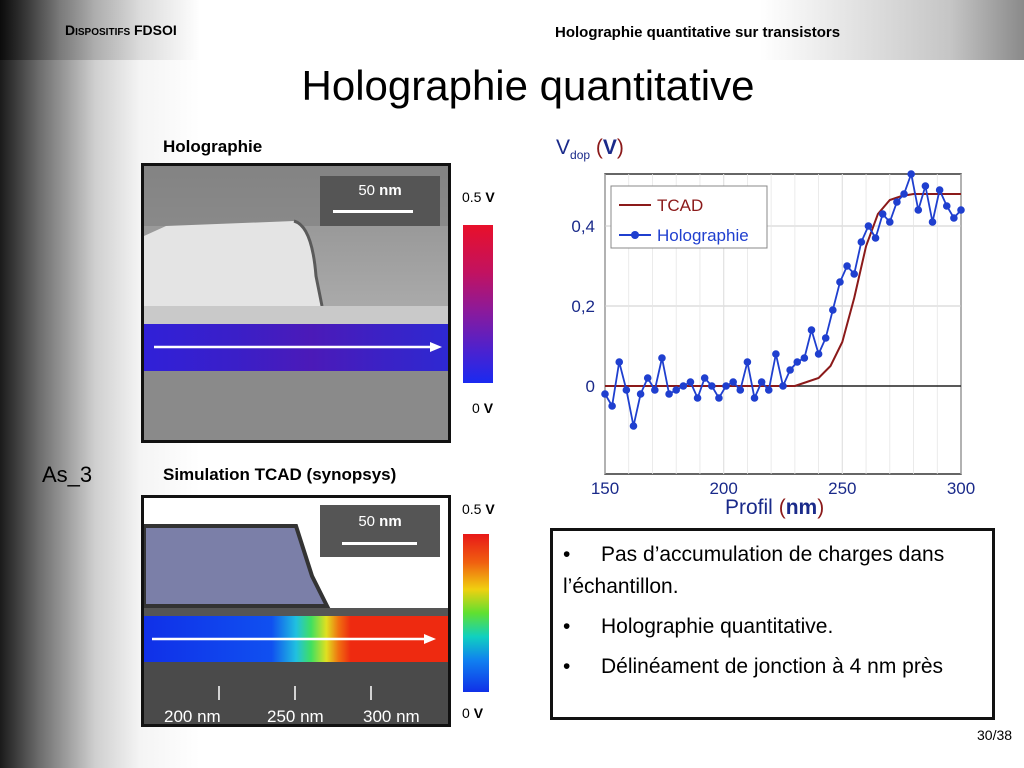 The height and width of the screenshot is (768, 1024). What do you see at coordinates (698, 32) in the screenshot?
I see `topic-header: Holographie quantitative sur transistors` at bounding box center [698, 32].